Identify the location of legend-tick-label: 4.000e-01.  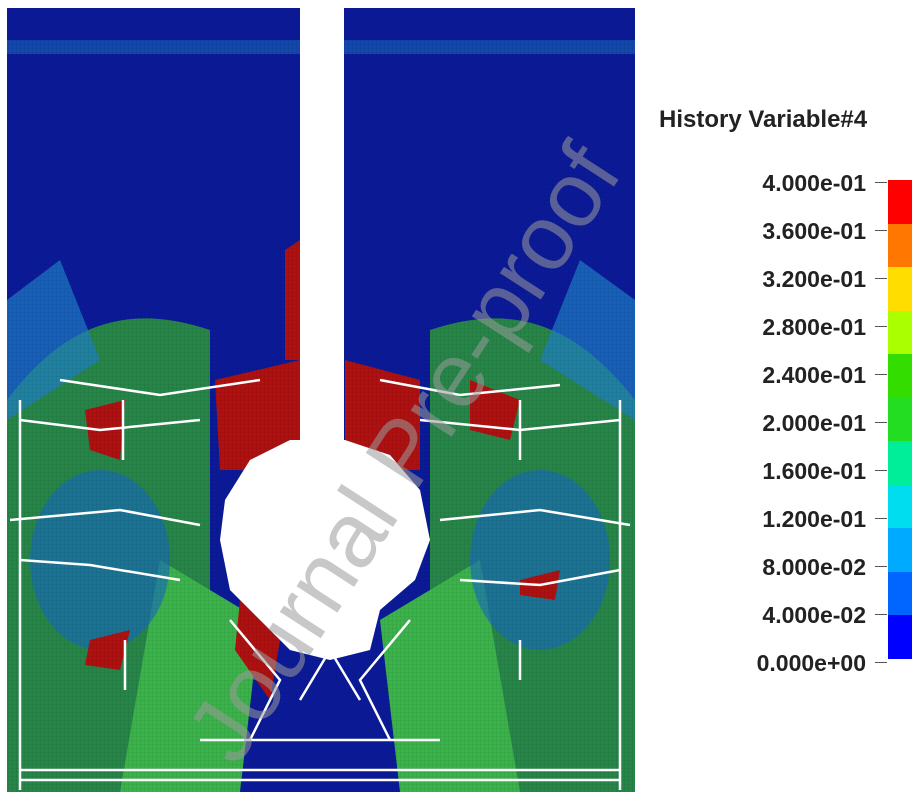
(814, 183).